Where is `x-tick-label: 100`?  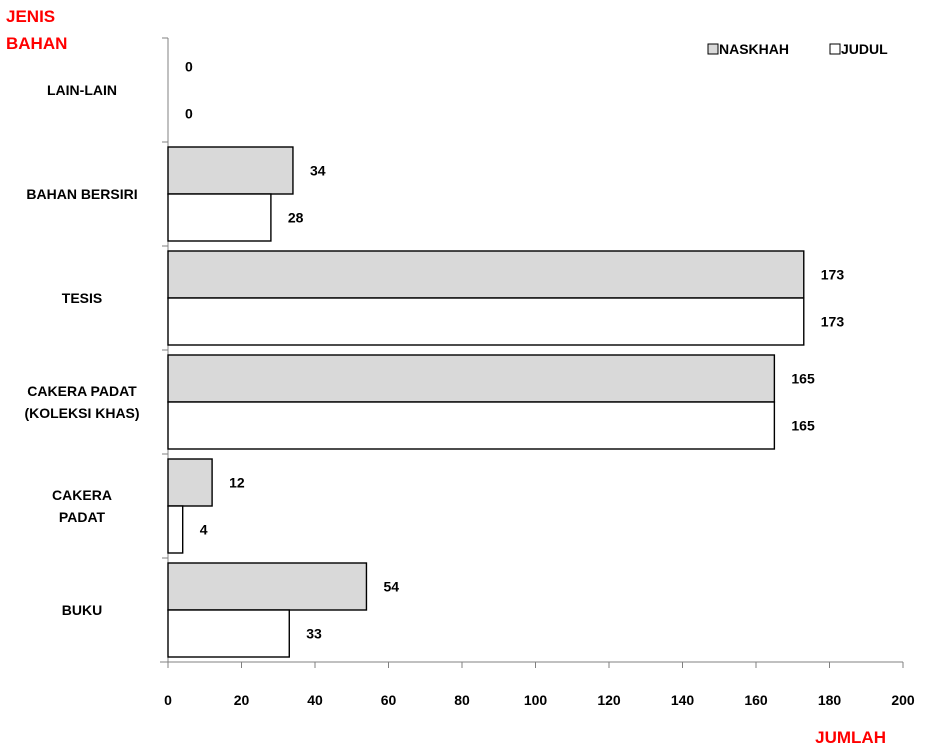 x-tick-label: 100 is located at coordinates (536, 700).